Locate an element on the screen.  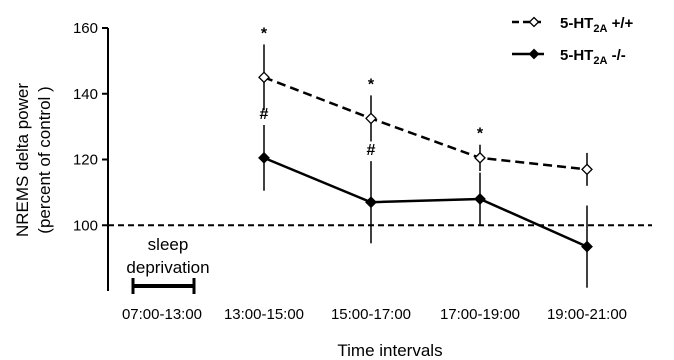
legend-label: 5-HT2A -/- is located at coordinates (593, 57).